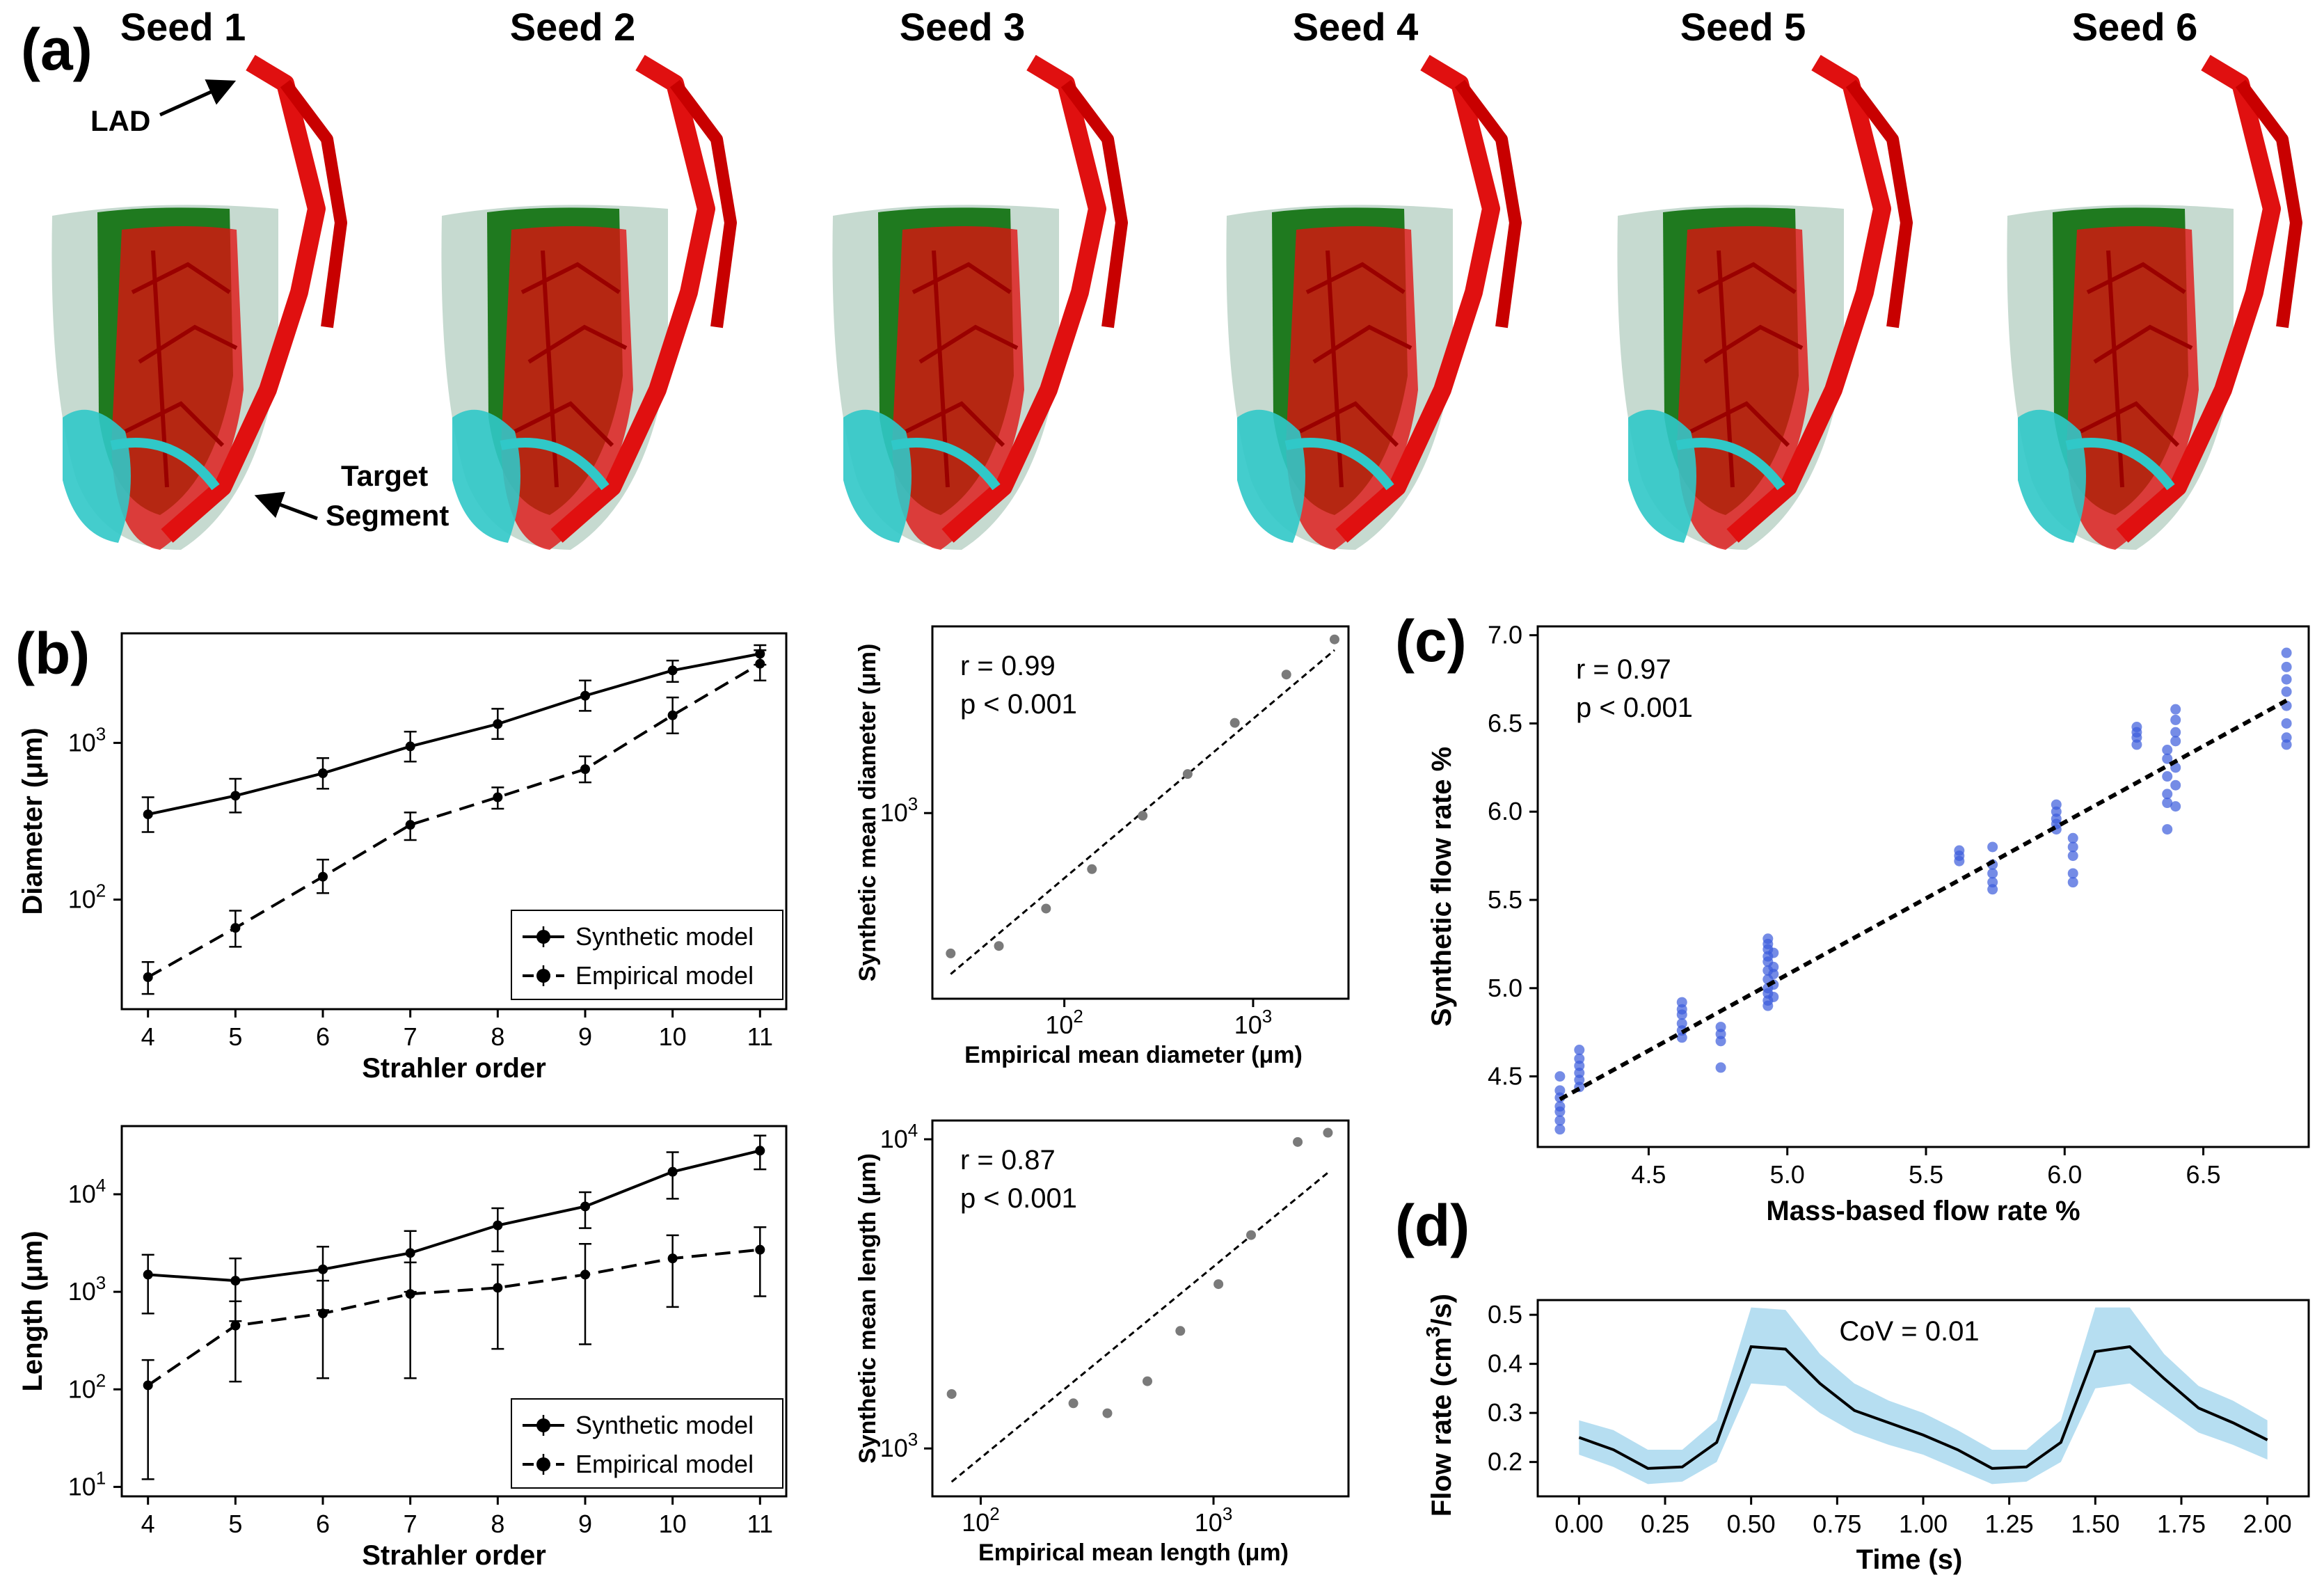 The height and width of the screenshot is (1591, 2324). Describe the element at coordinates (1431, 641) in the screenshot. I see `panel-label-c: (c)` at that location.